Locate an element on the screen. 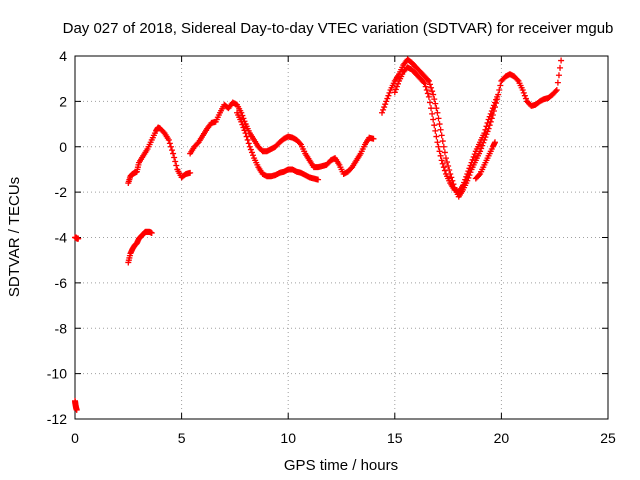 The image size is (640, 480). x-axis-label: GPS time / hours is located at coordinates (341, 465).